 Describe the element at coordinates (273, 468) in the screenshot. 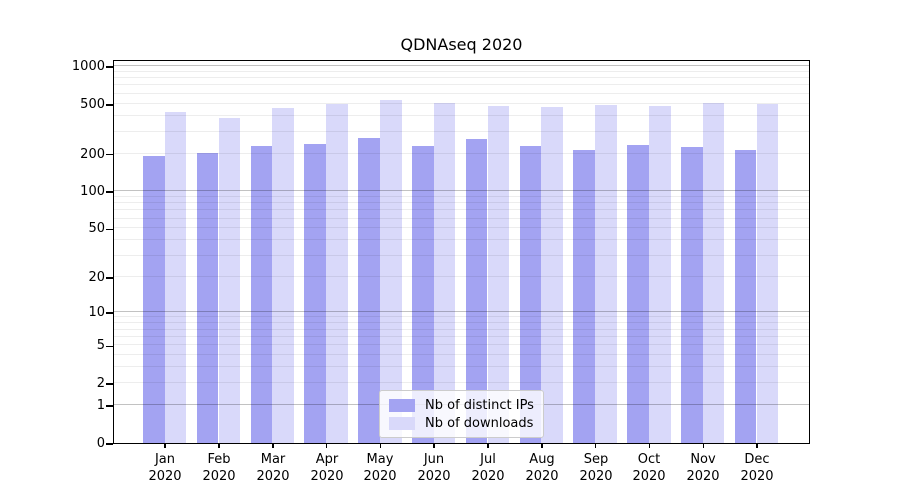

I see `x-tick-label-mar: Mar 2020` at that location.